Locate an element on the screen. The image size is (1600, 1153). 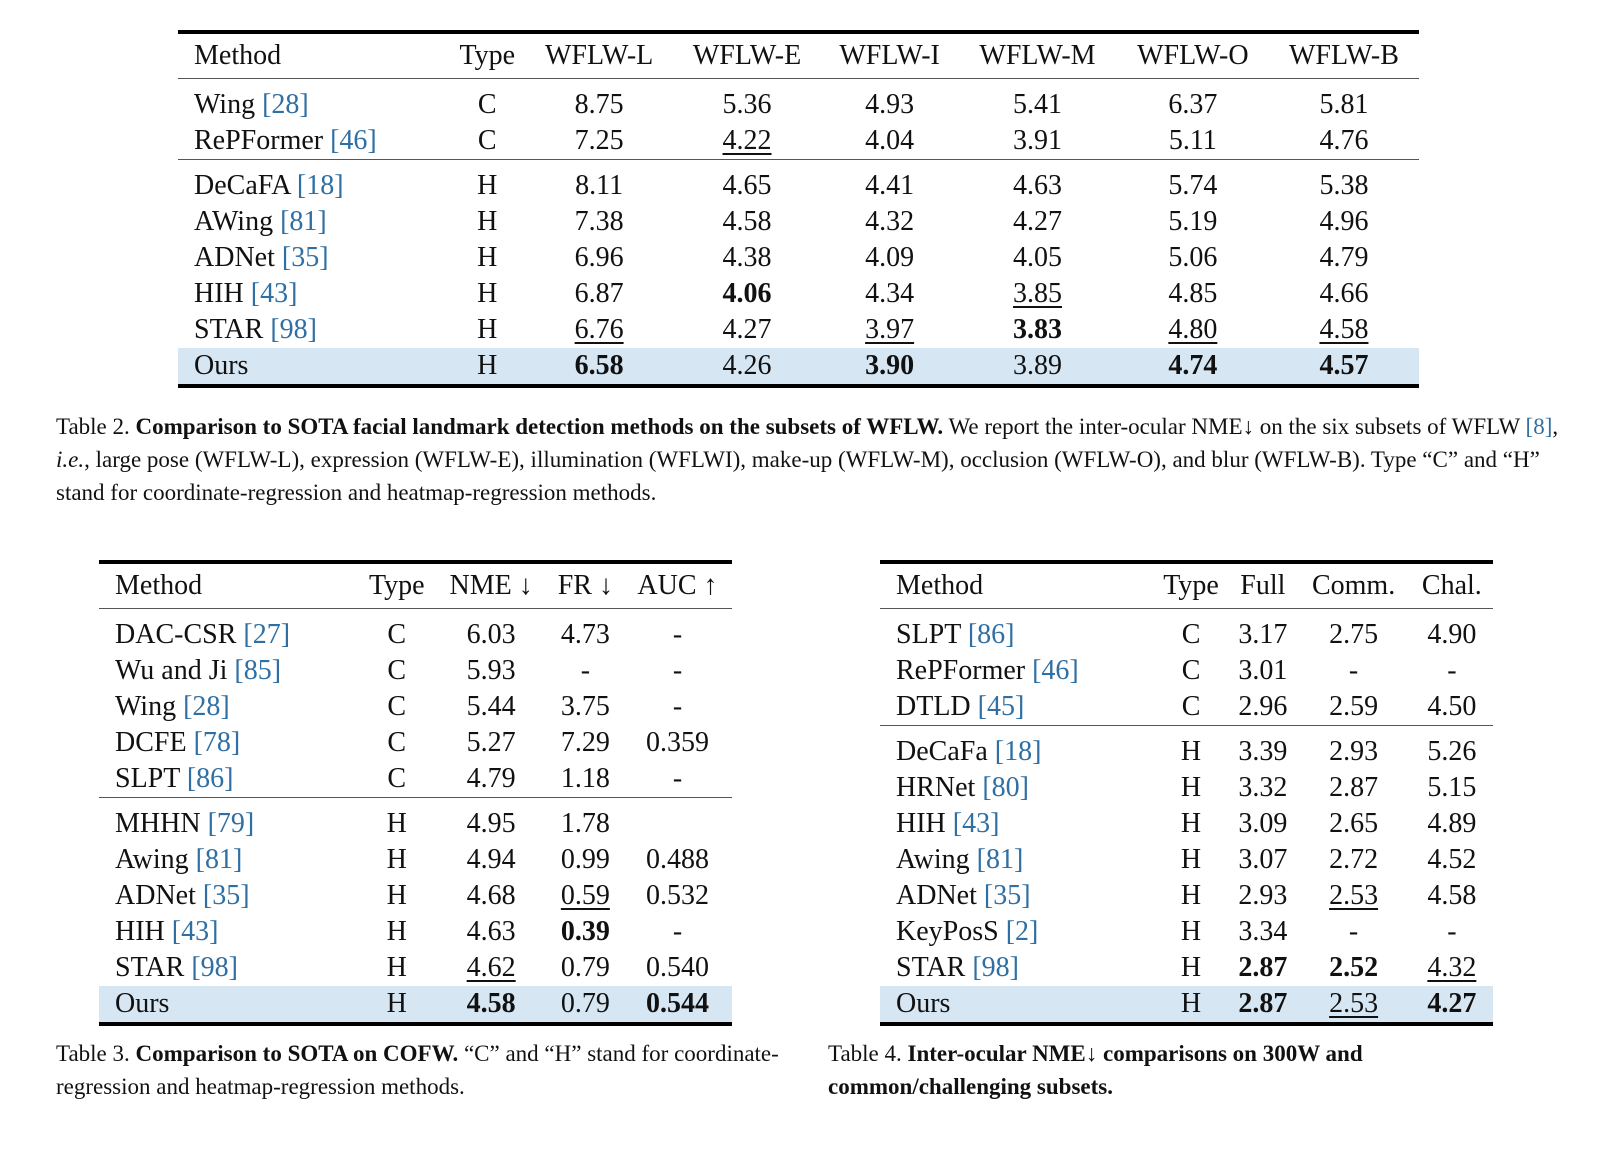
value: 0.79 is located at coordinates (585, 1003).